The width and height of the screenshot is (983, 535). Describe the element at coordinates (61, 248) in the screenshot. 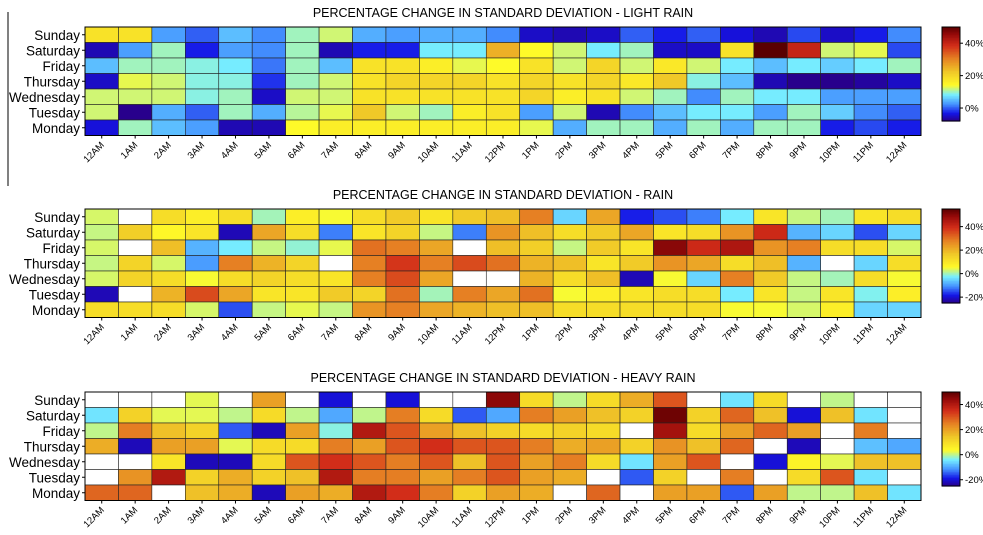

I see `day-label: Friday` at that location.